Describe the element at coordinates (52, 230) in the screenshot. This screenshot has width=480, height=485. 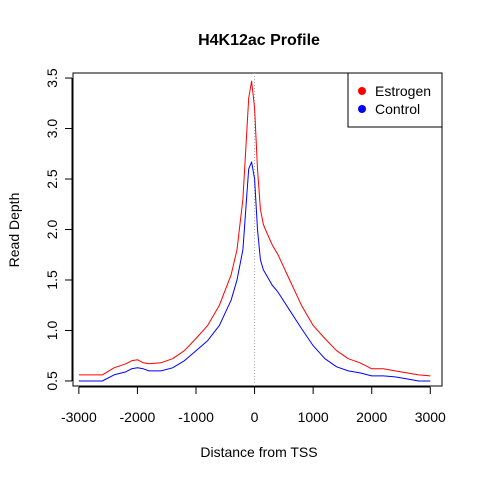
I see `y-tick-label: 2.0` at that location.